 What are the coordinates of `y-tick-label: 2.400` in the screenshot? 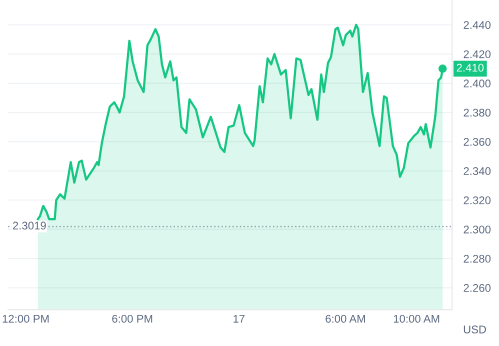 It's located at (477, 84).